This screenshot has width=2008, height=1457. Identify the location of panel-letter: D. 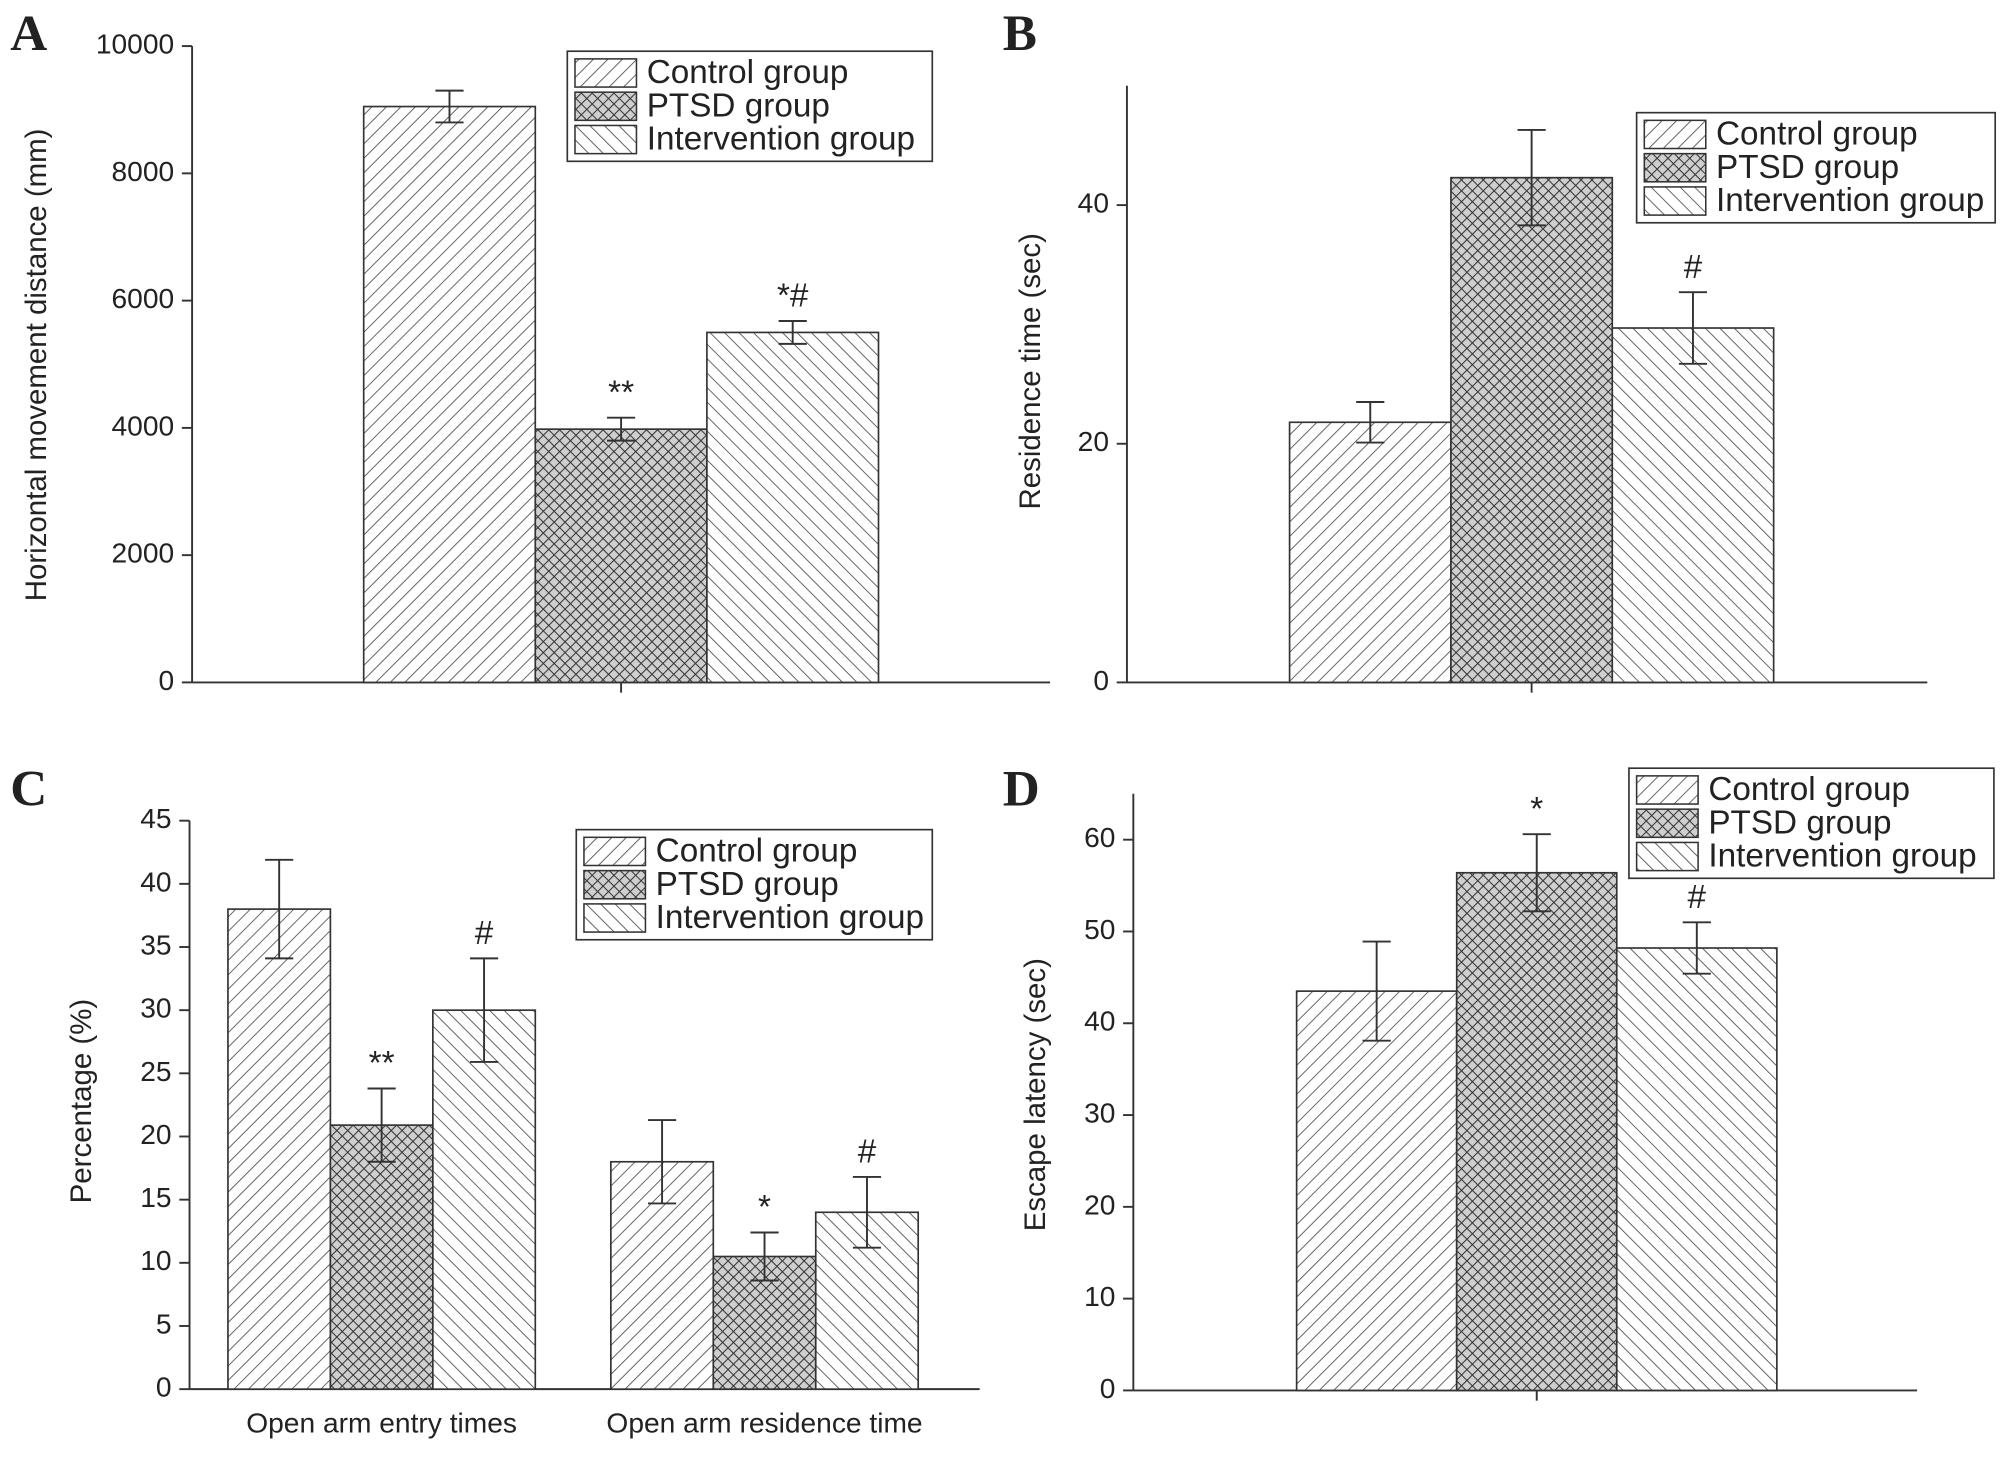
(1021, 789).